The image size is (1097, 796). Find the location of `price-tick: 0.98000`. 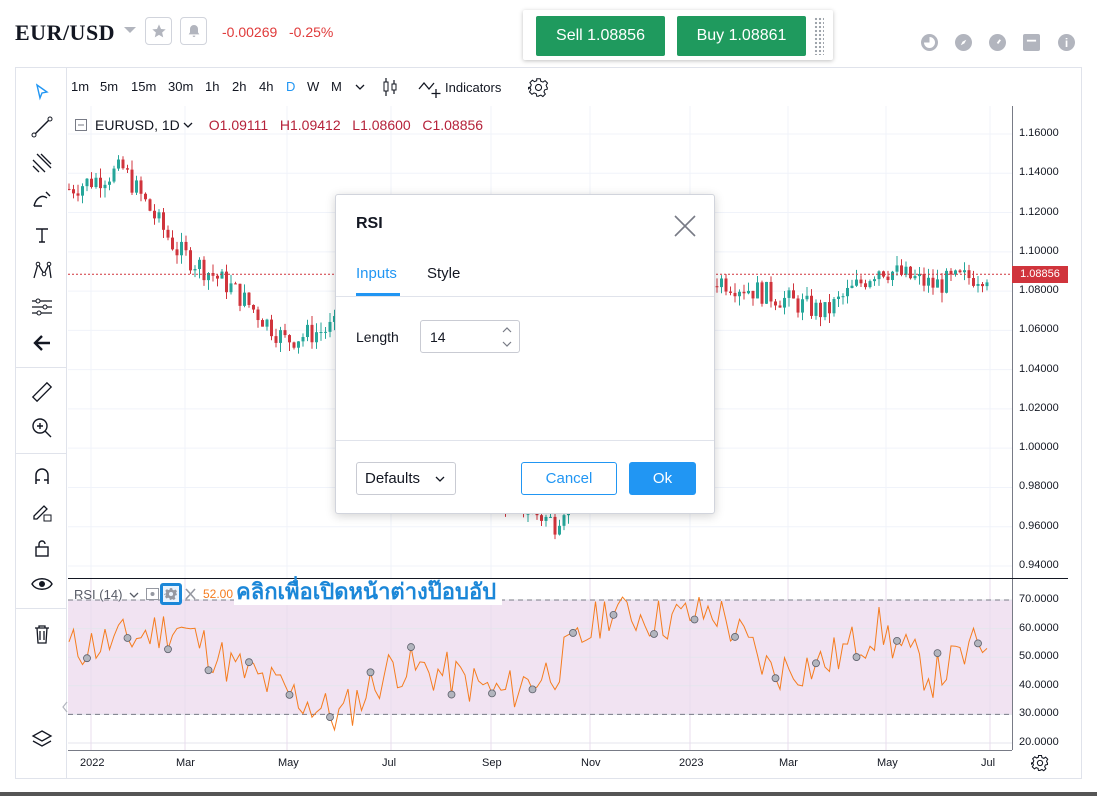

price-tick: 0.98000 is located at coordinates (1039, 486).